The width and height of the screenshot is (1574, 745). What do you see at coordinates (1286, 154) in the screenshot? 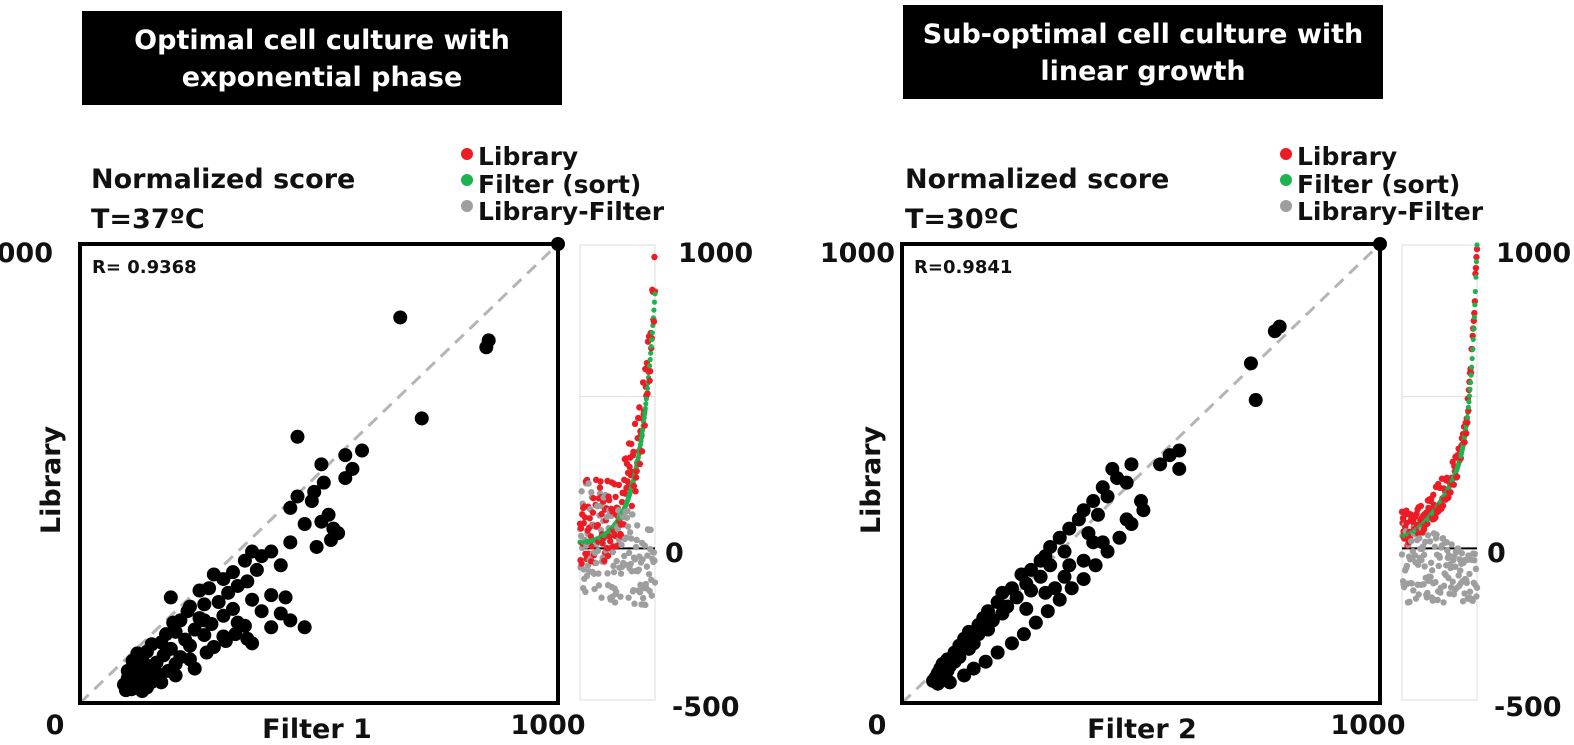
I see `legend-library-dot` at bounding box center [1286, 154].